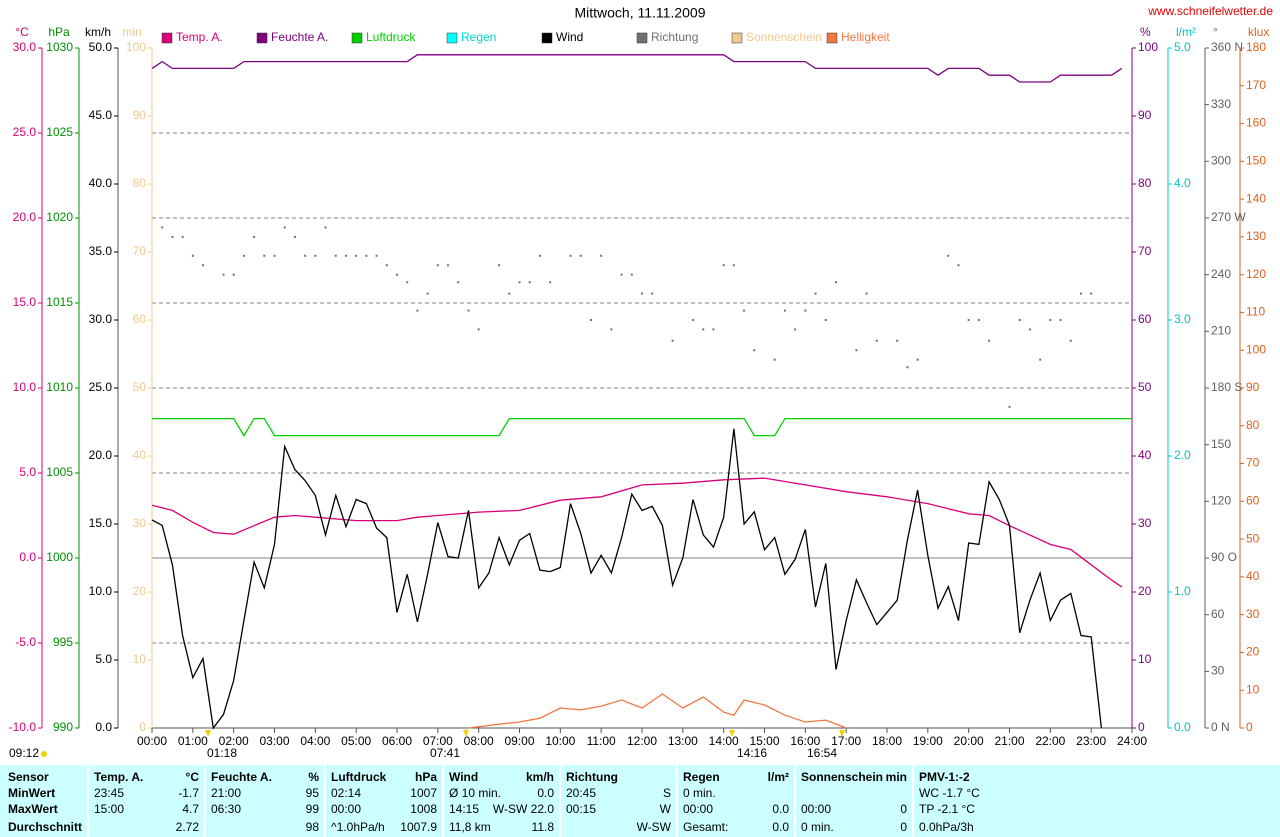 The height and width of the screenshot is (837, 1280). Describe the element at coordinates (25, 132) in the screenshot. I see `axis-tick-label: 25.0` at that location.